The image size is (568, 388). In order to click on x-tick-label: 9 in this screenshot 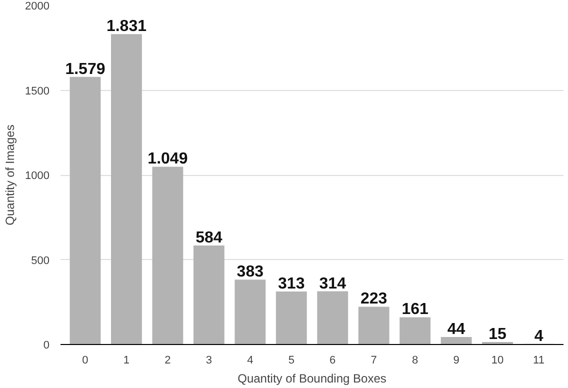, I will do `click(456, 360)`.